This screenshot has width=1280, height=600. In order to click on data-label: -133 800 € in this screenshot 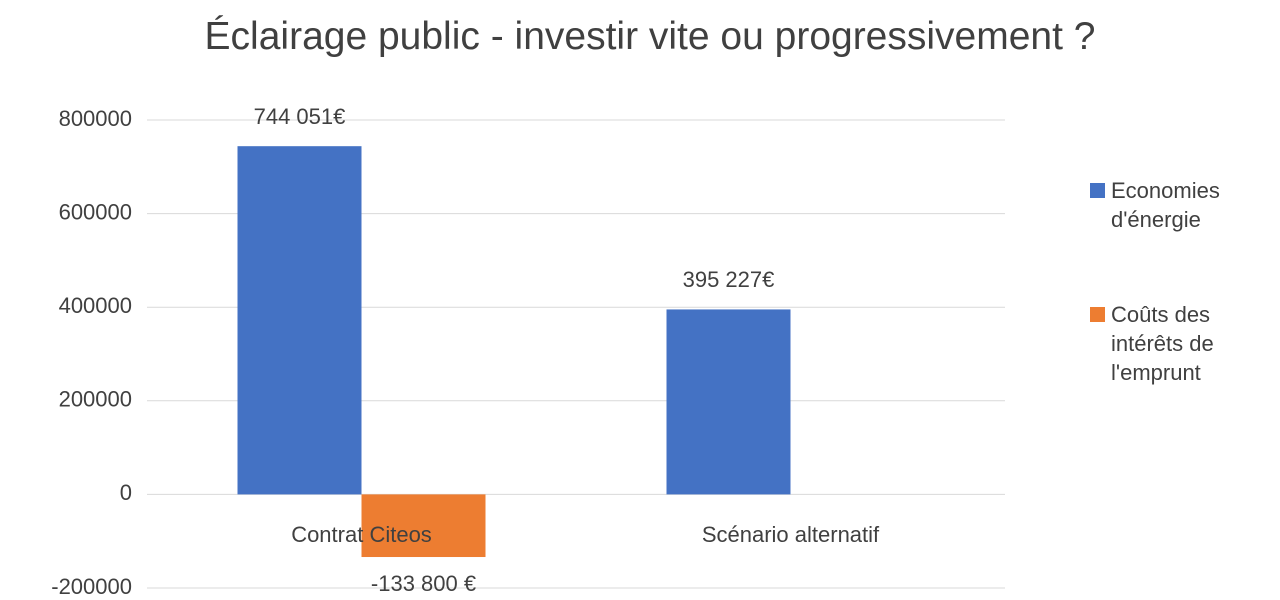, I will do `click(423, 583)`.